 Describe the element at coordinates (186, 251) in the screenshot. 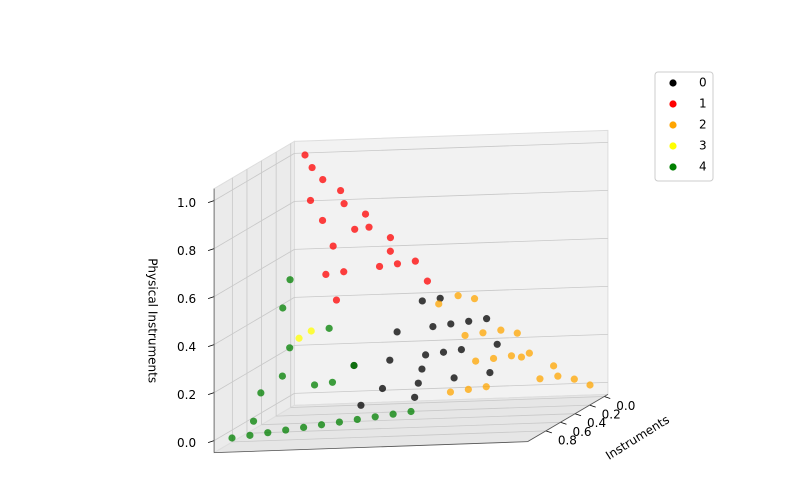

I see `z-tick-label: 0.8` at that location.